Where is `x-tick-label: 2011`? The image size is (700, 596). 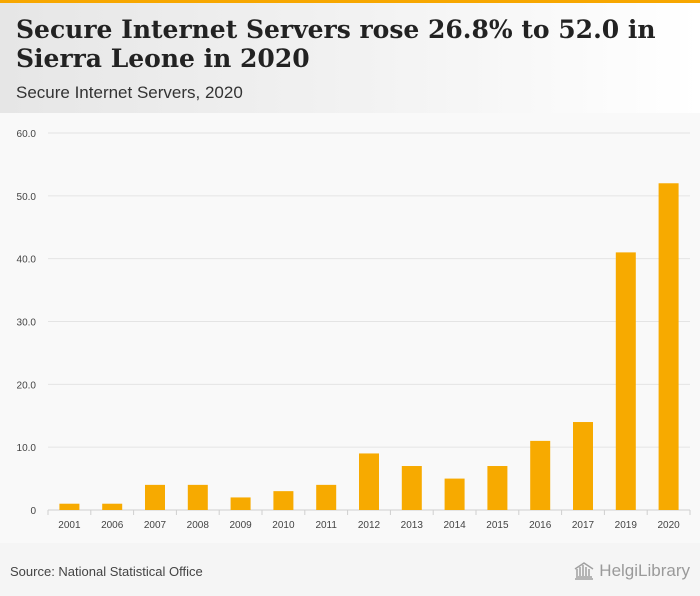 x-tick-label: 2011 is located at coordinates (326, 525).